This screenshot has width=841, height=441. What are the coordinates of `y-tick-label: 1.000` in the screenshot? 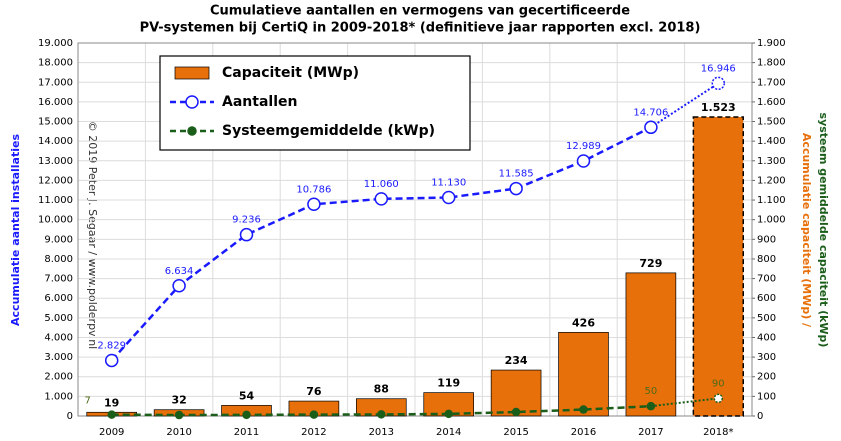 It's located at (58, 396).